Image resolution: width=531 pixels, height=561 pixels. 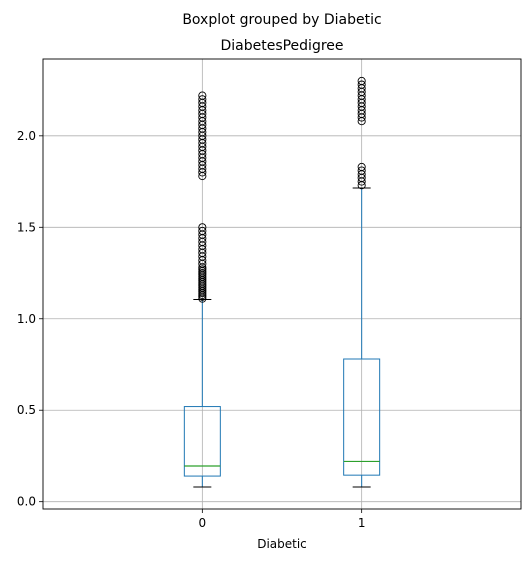 What do you see at coordinates (26, 136) in the screenshot?
I see `y-tick-label: 2.0` at bounding box center [26, 136].